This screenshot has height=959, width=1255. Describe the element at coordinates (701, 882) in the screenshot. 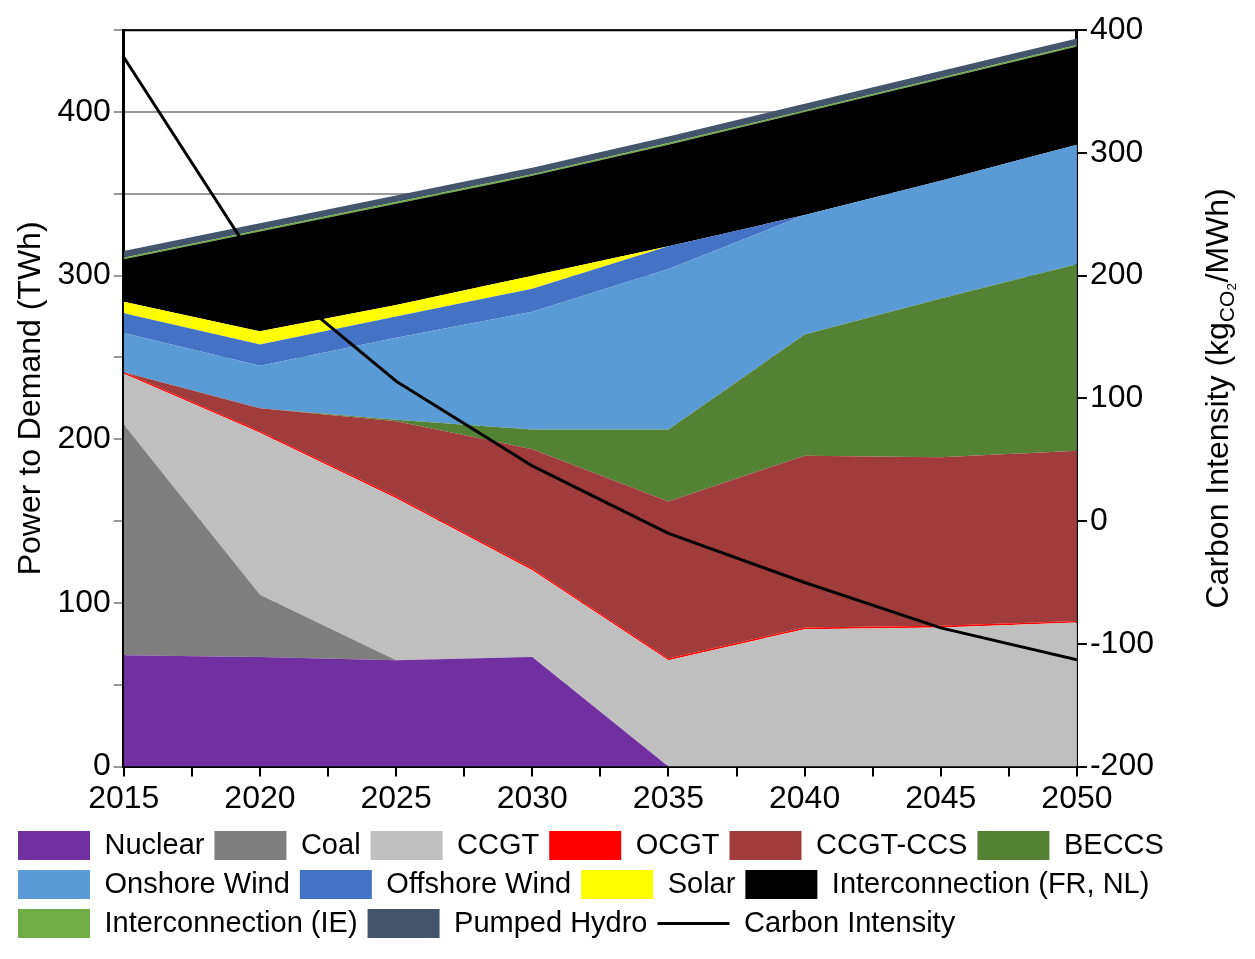

I see `legend-label: Solar` at that location.